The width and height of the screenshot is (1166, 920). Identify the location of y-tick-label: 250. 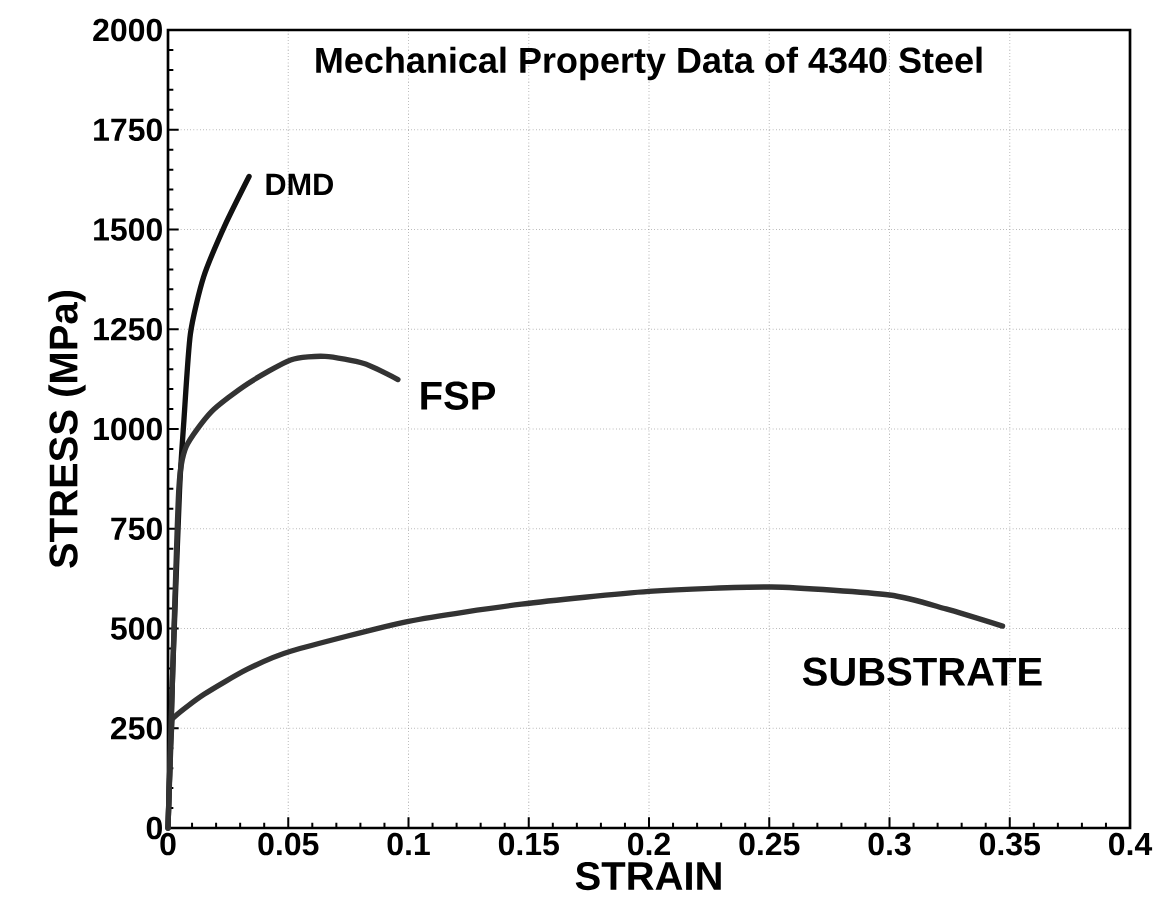
(136, 728).